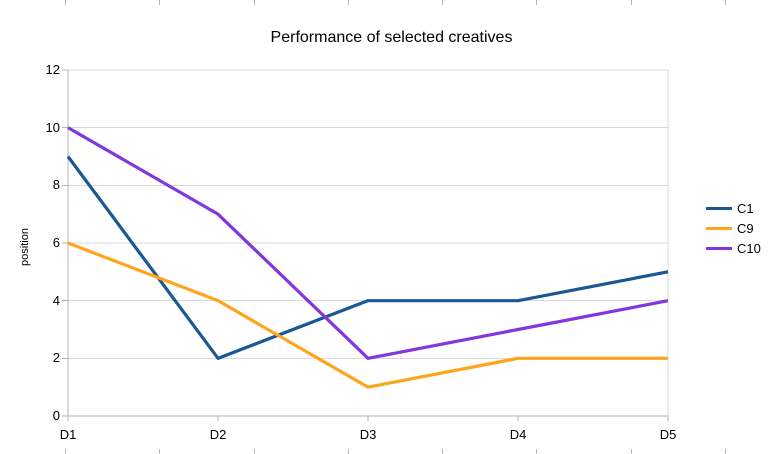 The image size is (783, 454). Describe the element at coordinates (68, 434) in the screenshot. I see `x-tick-label: D1` at that location.